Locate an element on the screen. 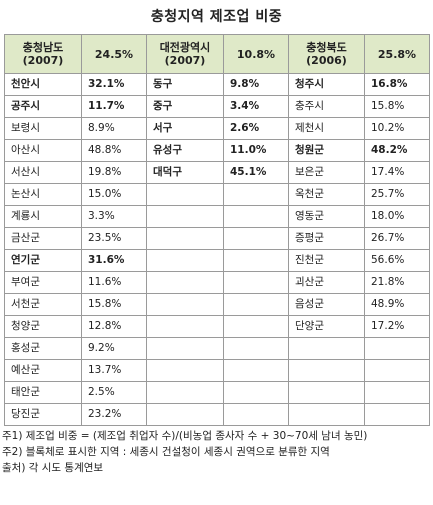 The height and width of the screenshot is (505, 433). share-value-cell: 12.8% is located at coordinates (114, 326).